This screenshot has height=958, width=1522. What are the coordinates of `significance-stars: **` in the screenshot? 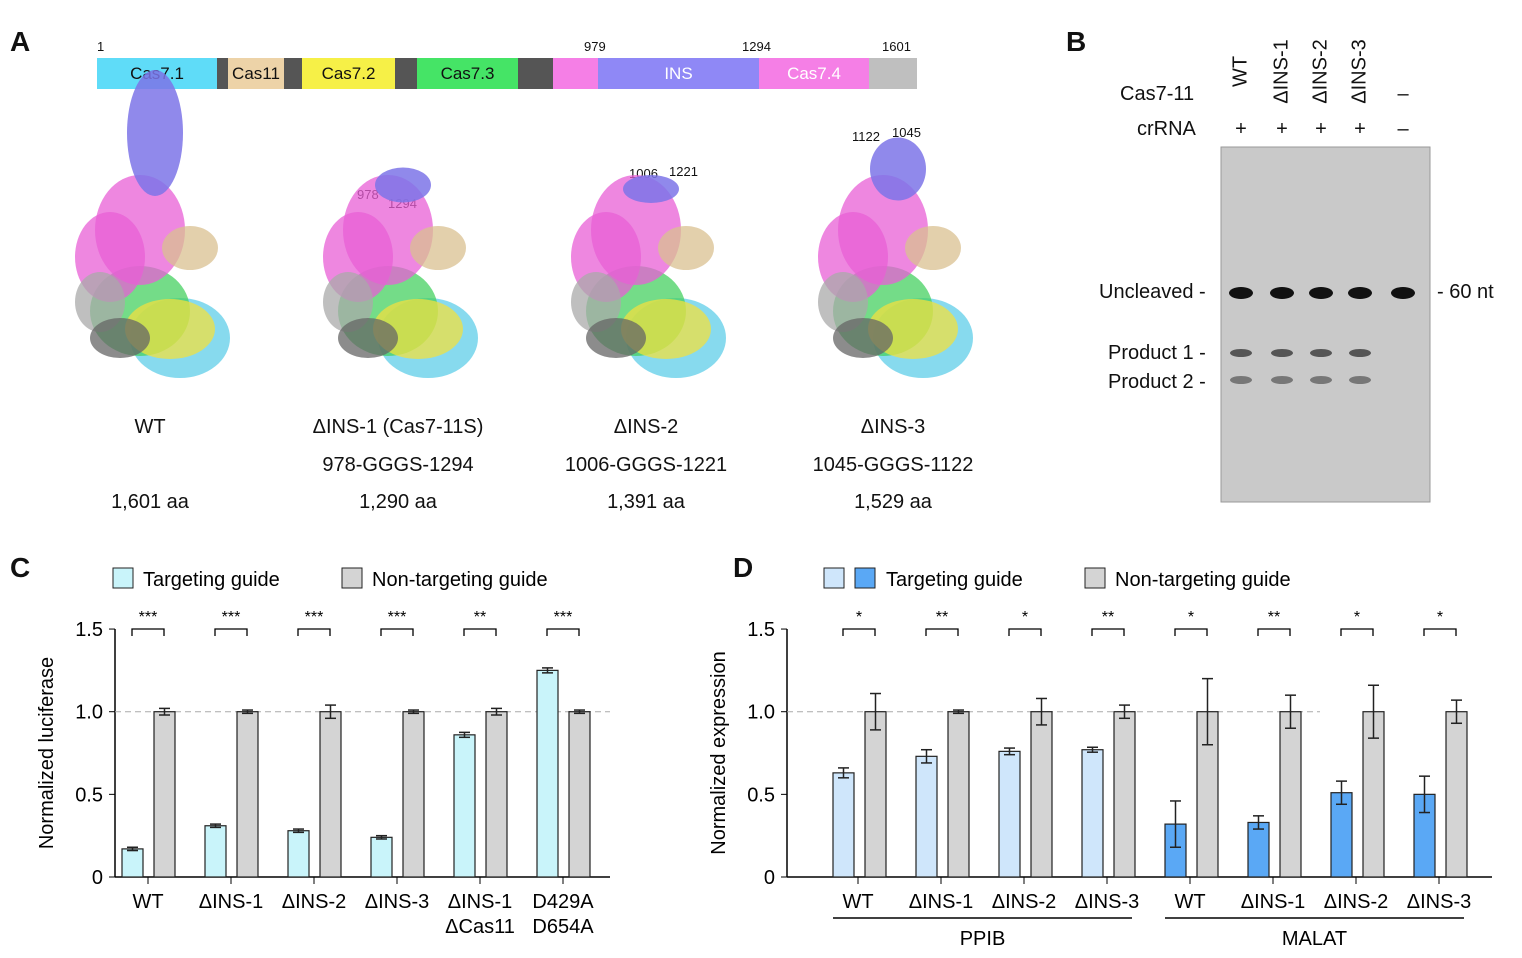 It's located at (1274, 617).